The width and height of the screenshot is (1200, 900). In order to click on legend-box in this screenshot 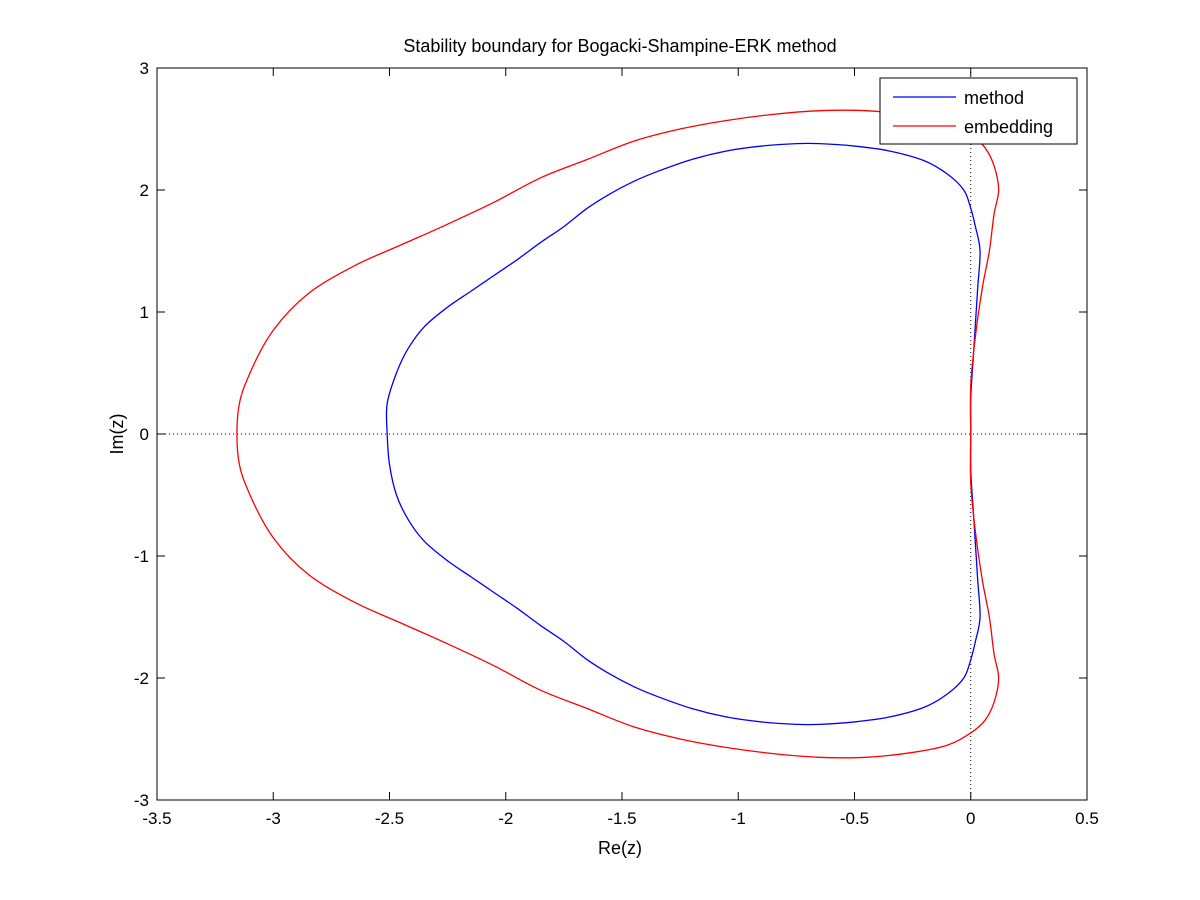, I will do `click(978, 111)`.